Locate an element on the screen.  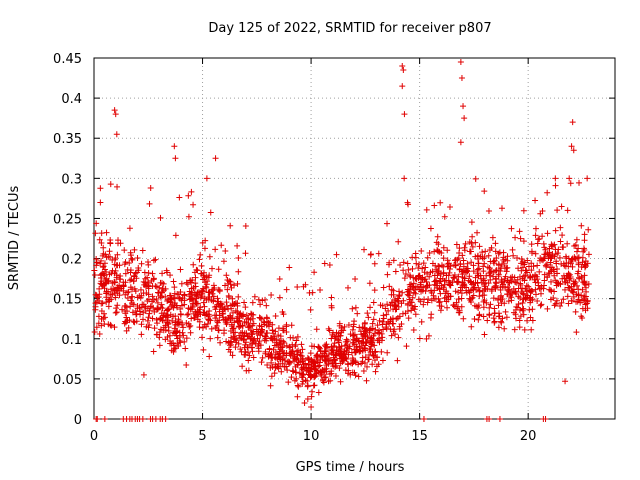
y-tick-label: 0.45 is located at coordinates (67, 59).